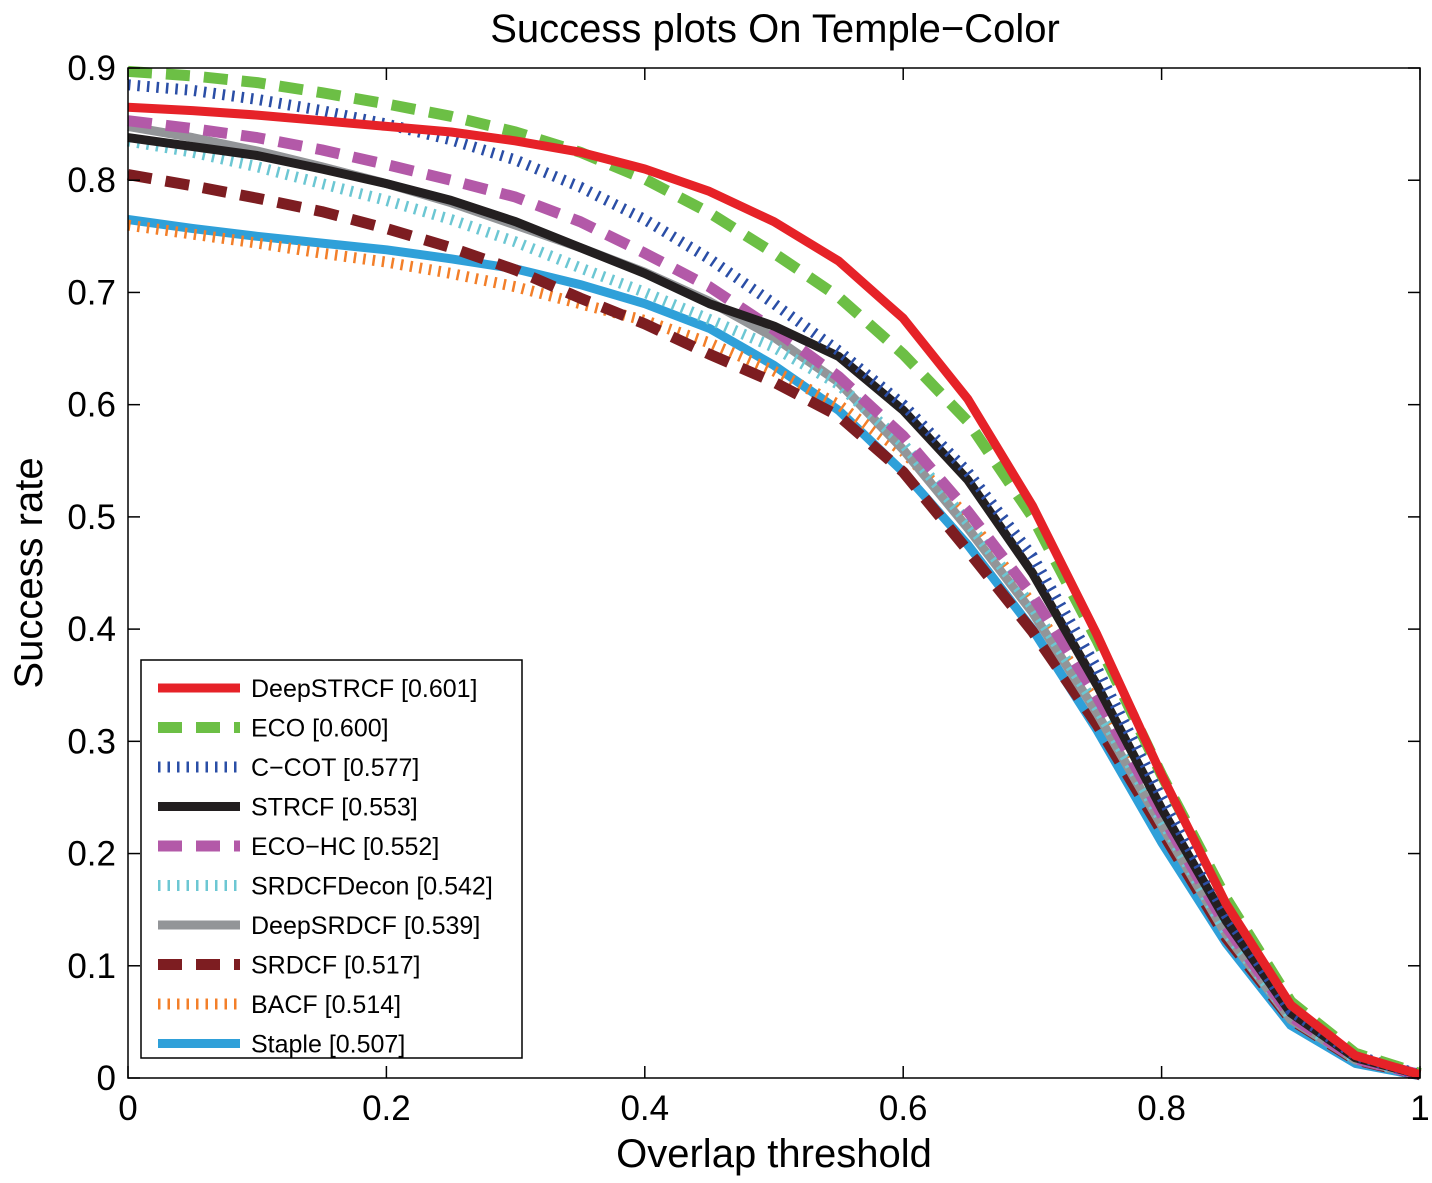 This screenshot has width=1432, height=1183. I want to click on x-tick-label: 0.4, so click(644, 1108).